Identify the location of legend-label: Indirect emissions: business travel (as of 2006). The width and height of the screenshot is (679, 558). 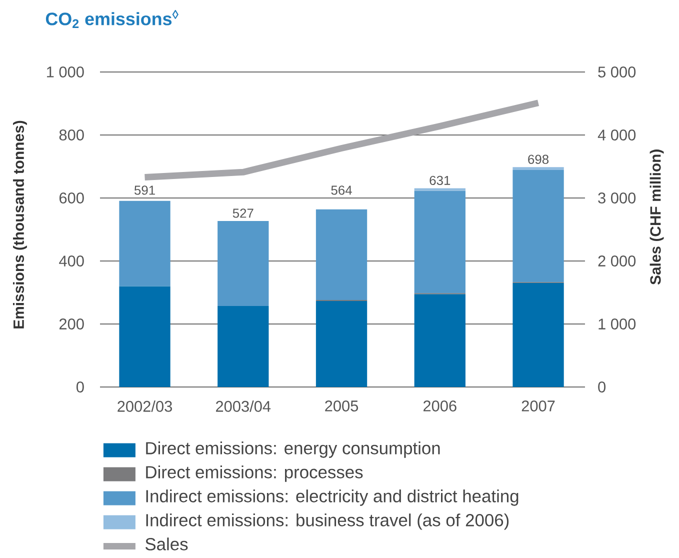
(327, 522).